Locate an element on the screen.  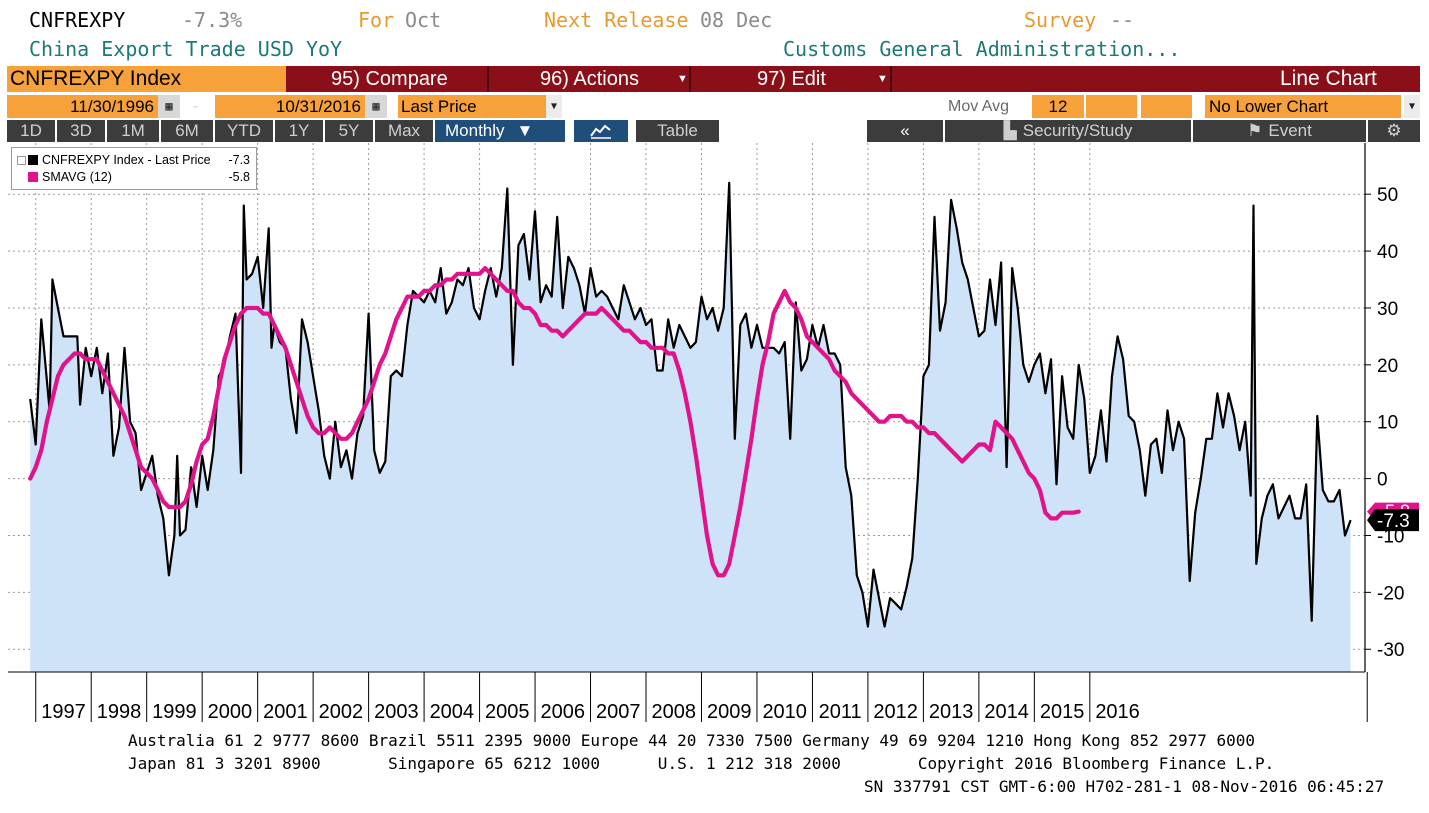
mov-avg-input: 12 is located at coordinates (1058, 106).